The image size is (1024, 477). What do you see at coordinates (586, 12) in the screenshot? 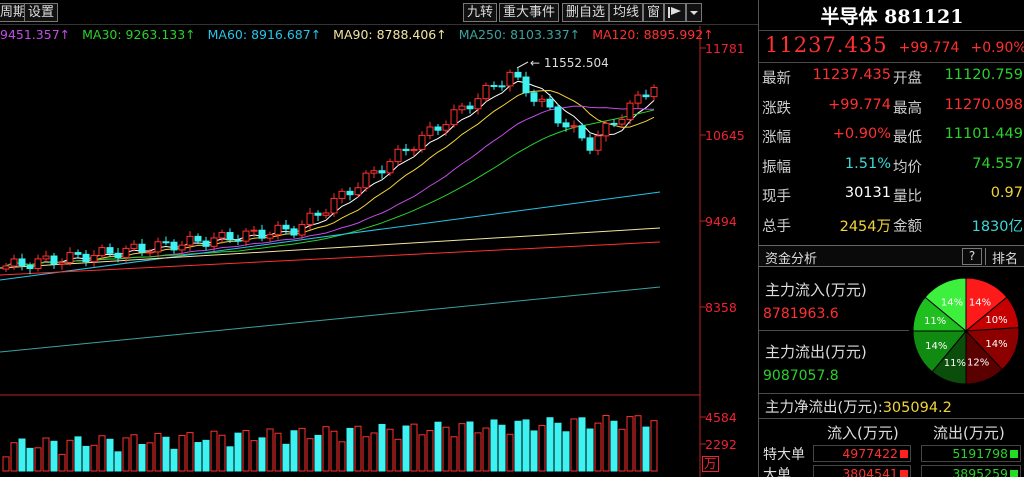
I see `remove-watchlist-button: 删自选` at bounding box center [586, 12].